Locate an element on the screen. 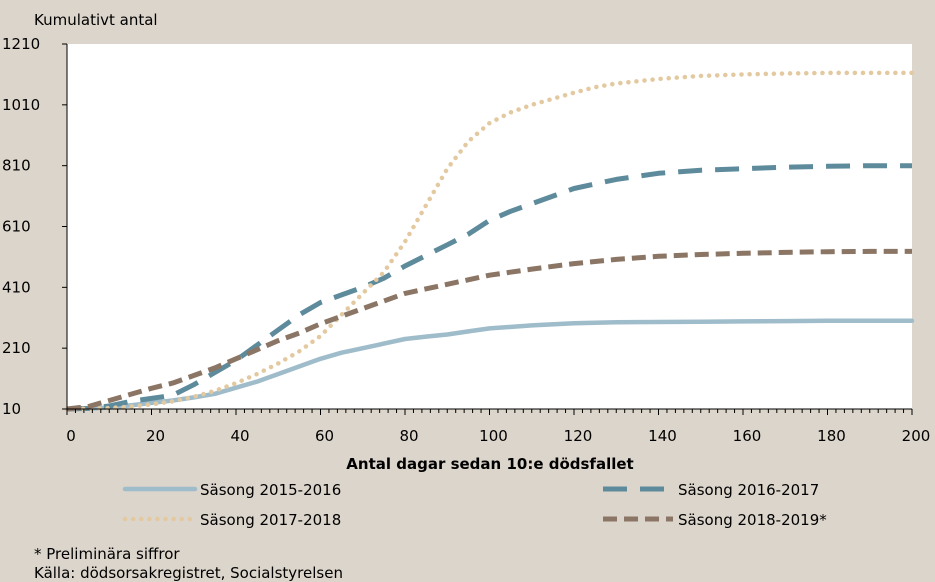  legend-label-2017: Säsong 2017-2018 is located at coordinates (271, 520).